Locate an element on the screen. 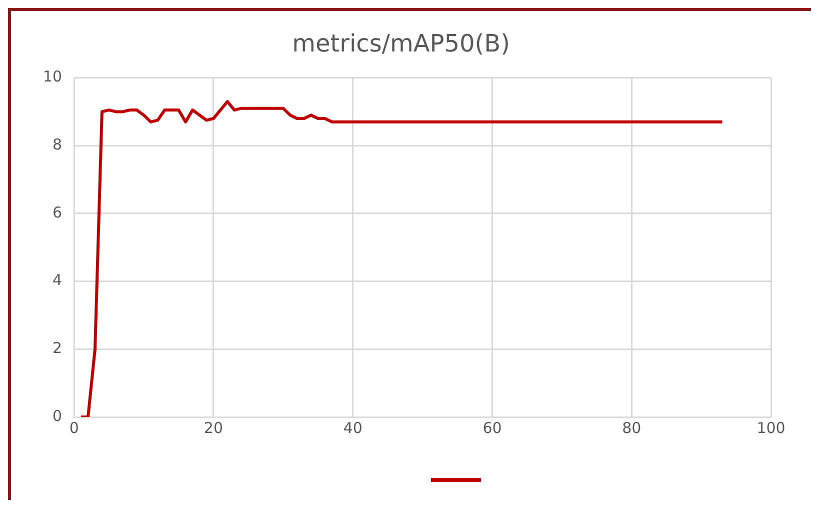 This screenshot has width=820, height=505. y-tick-label: 8 is located at coordinates (57, 145).